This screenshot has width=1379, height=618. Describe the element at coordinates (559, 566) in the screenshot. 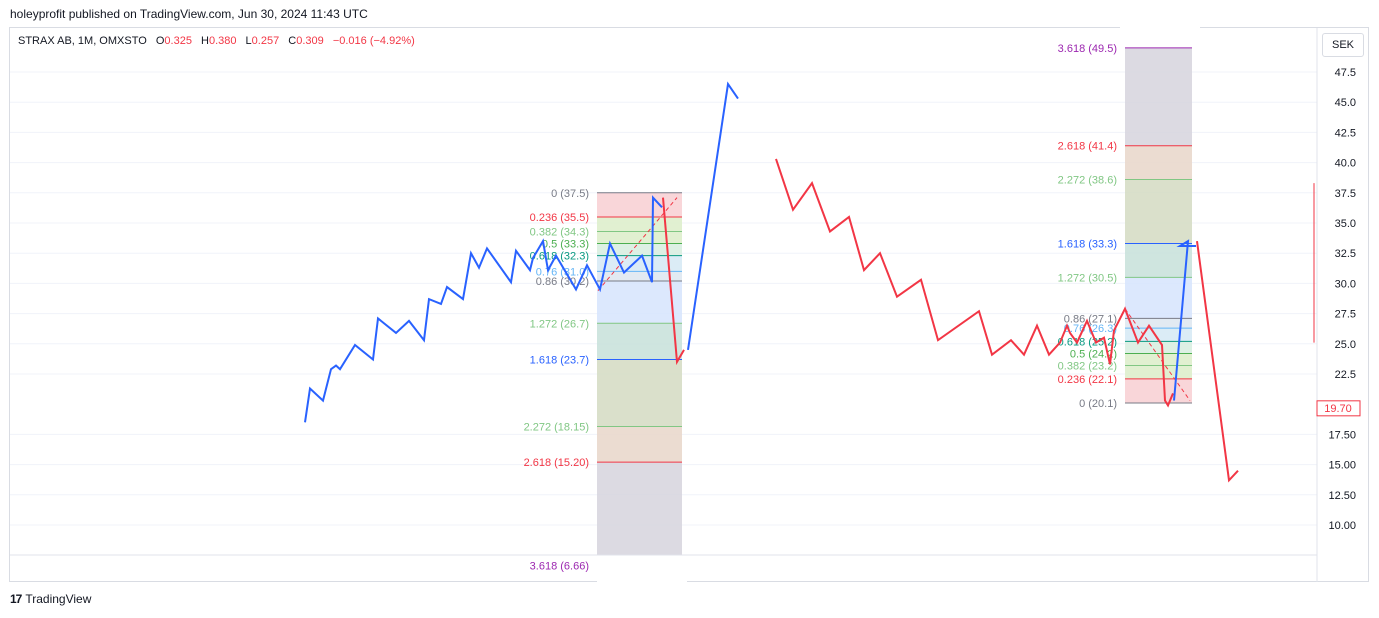

I see `fib-level-label: 3.618 (6.66)` at that location.